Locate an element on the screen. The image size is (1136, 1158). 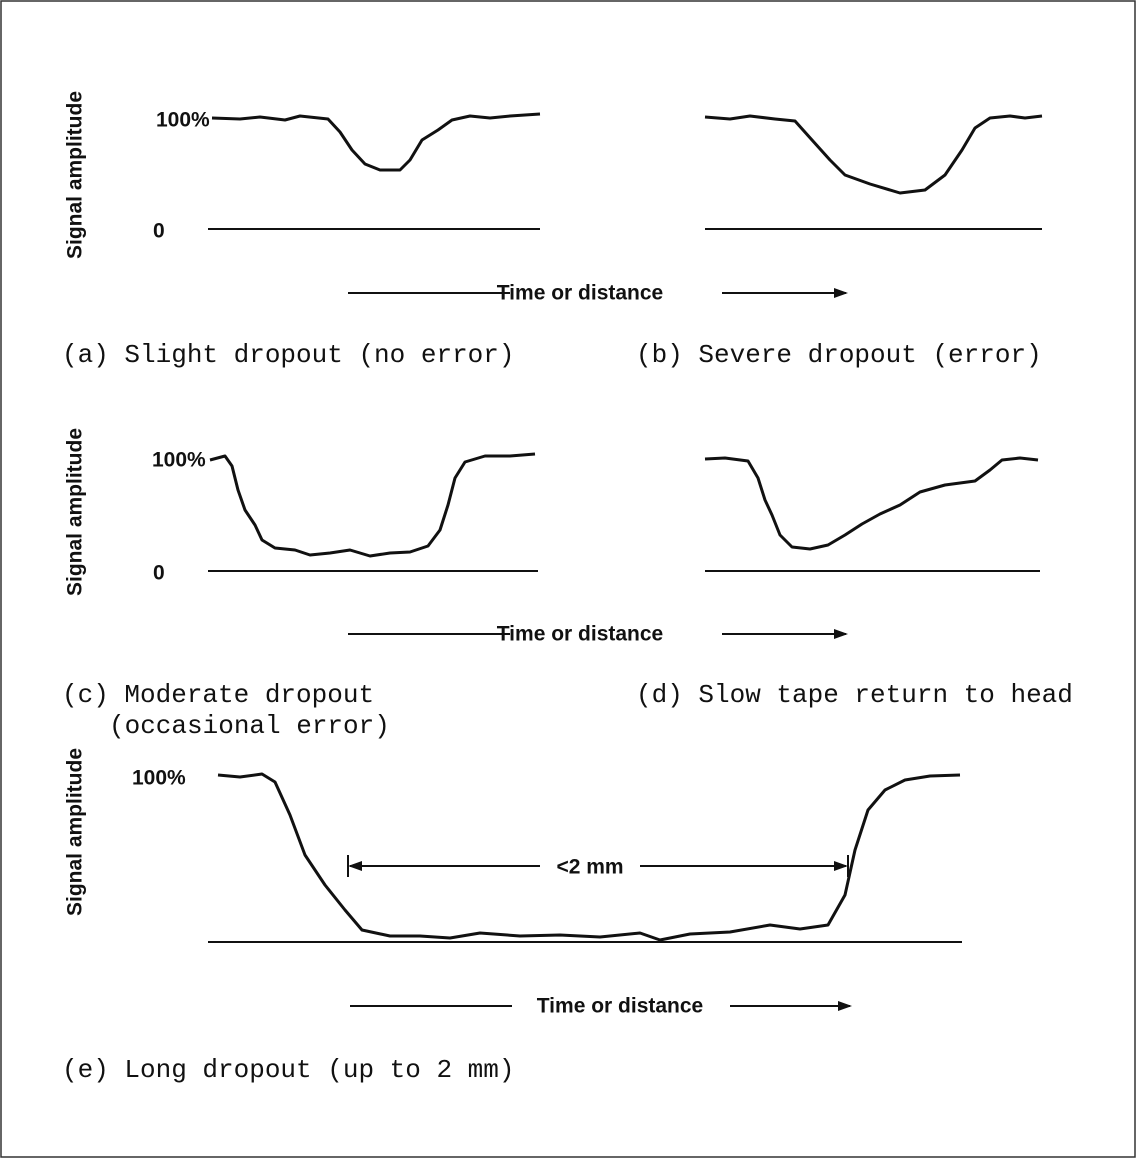
caption: (a) Slight dropout (no error) is located at coordinates (288, 355).